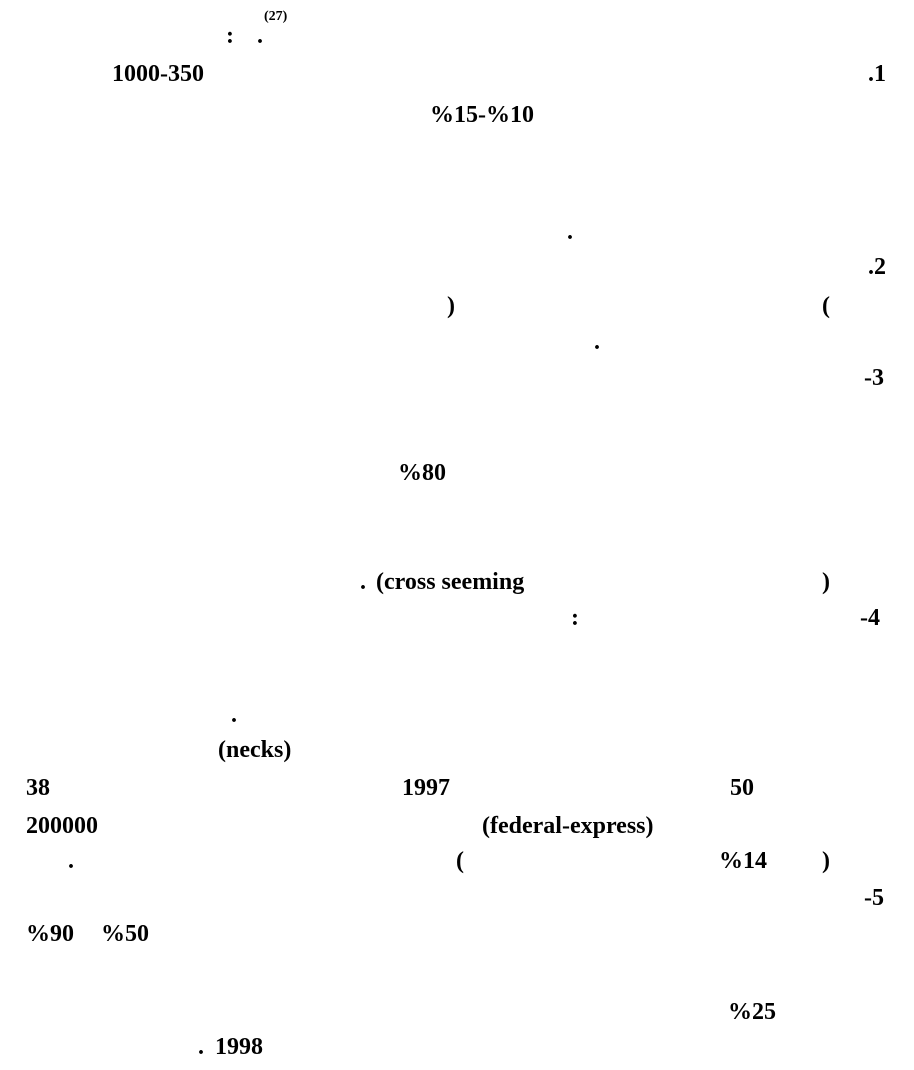 The width and height of the screenshot is (914, 1070). What do you see at coordinates (743, 861) in the screenshot?
I see `percentage-value: %14` at bounding box center [743, 861].